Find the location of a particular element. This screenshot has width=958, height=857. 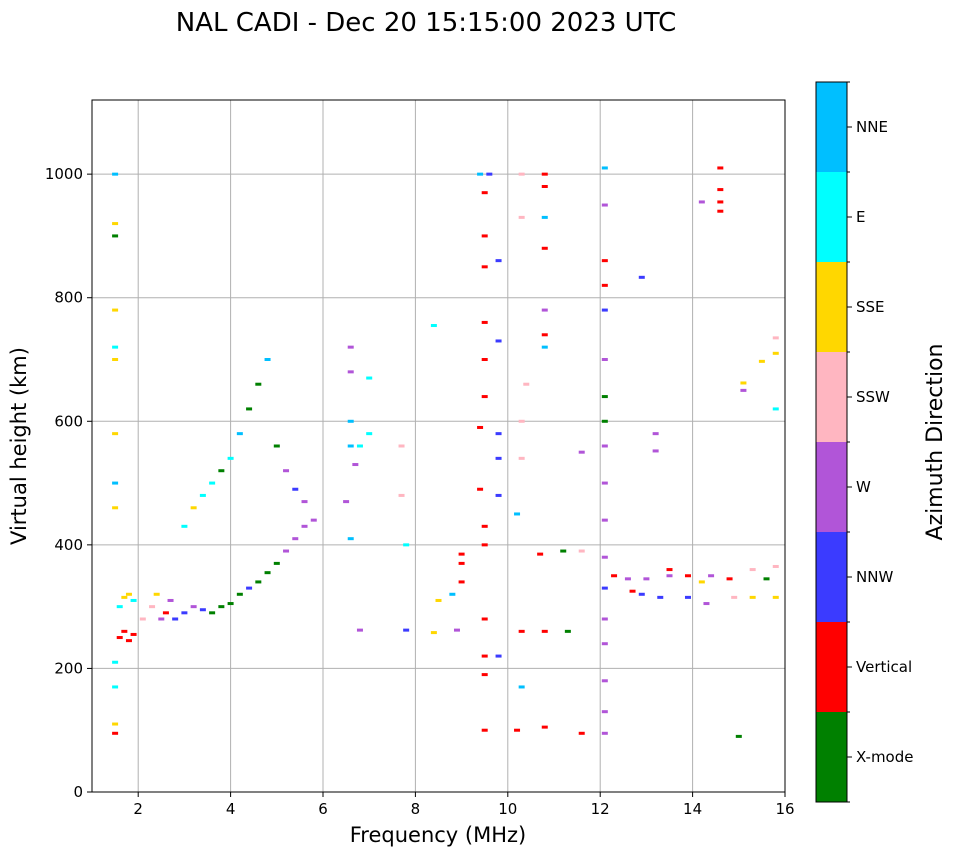

colorbar-tick-label: W is located at coordinates (863, 487).